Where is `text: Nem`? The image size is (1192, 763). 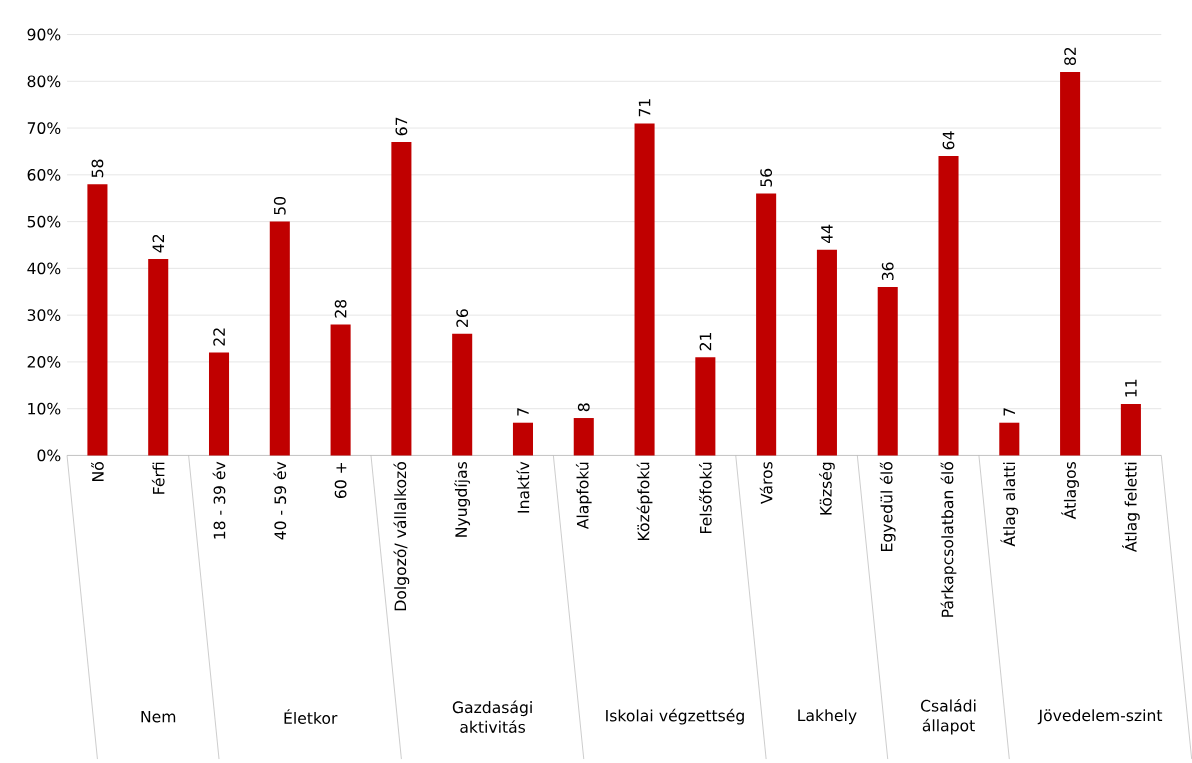
text: Nem is located at coordinates (158, 716).